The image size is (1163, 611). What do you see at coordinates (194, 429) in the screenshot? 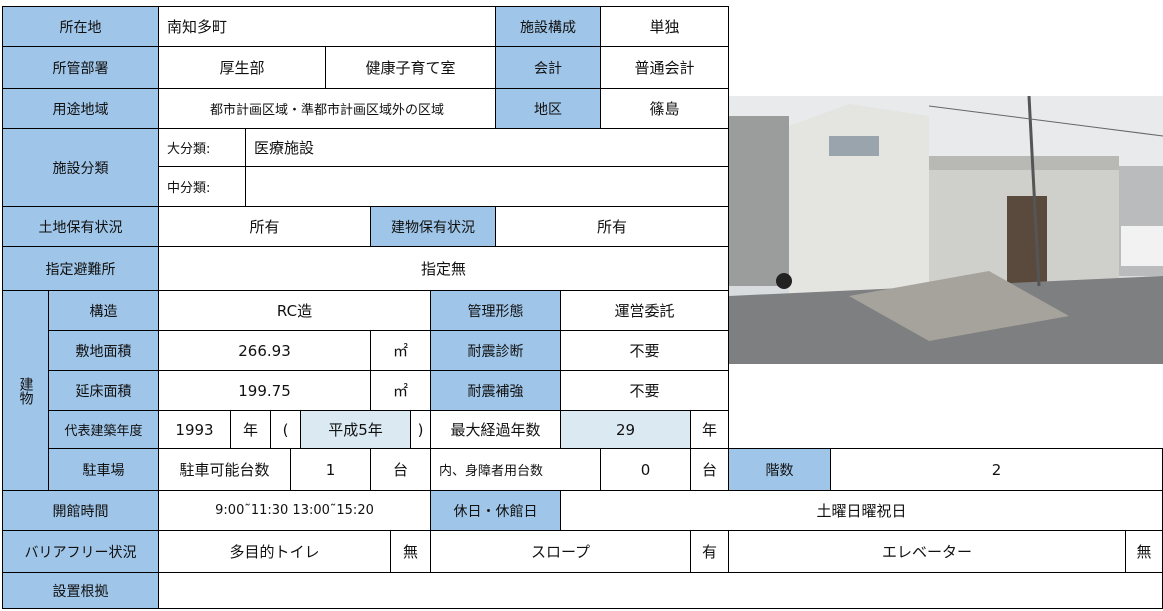
I see `value-cell: 1993` at bounding box center [194, 429].